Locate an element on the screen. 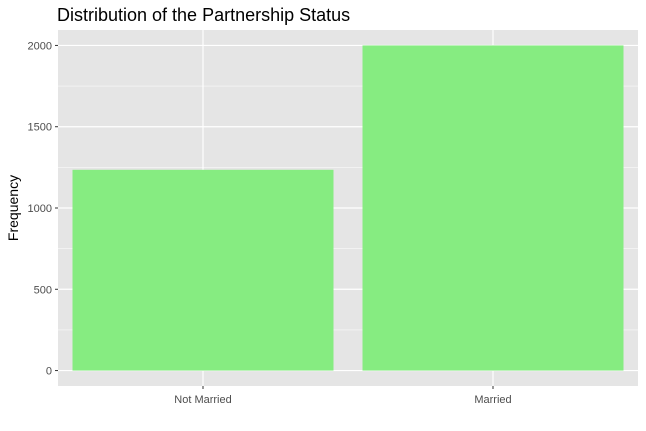  y-tick-label: 0 is located at coordinates (49, 372).